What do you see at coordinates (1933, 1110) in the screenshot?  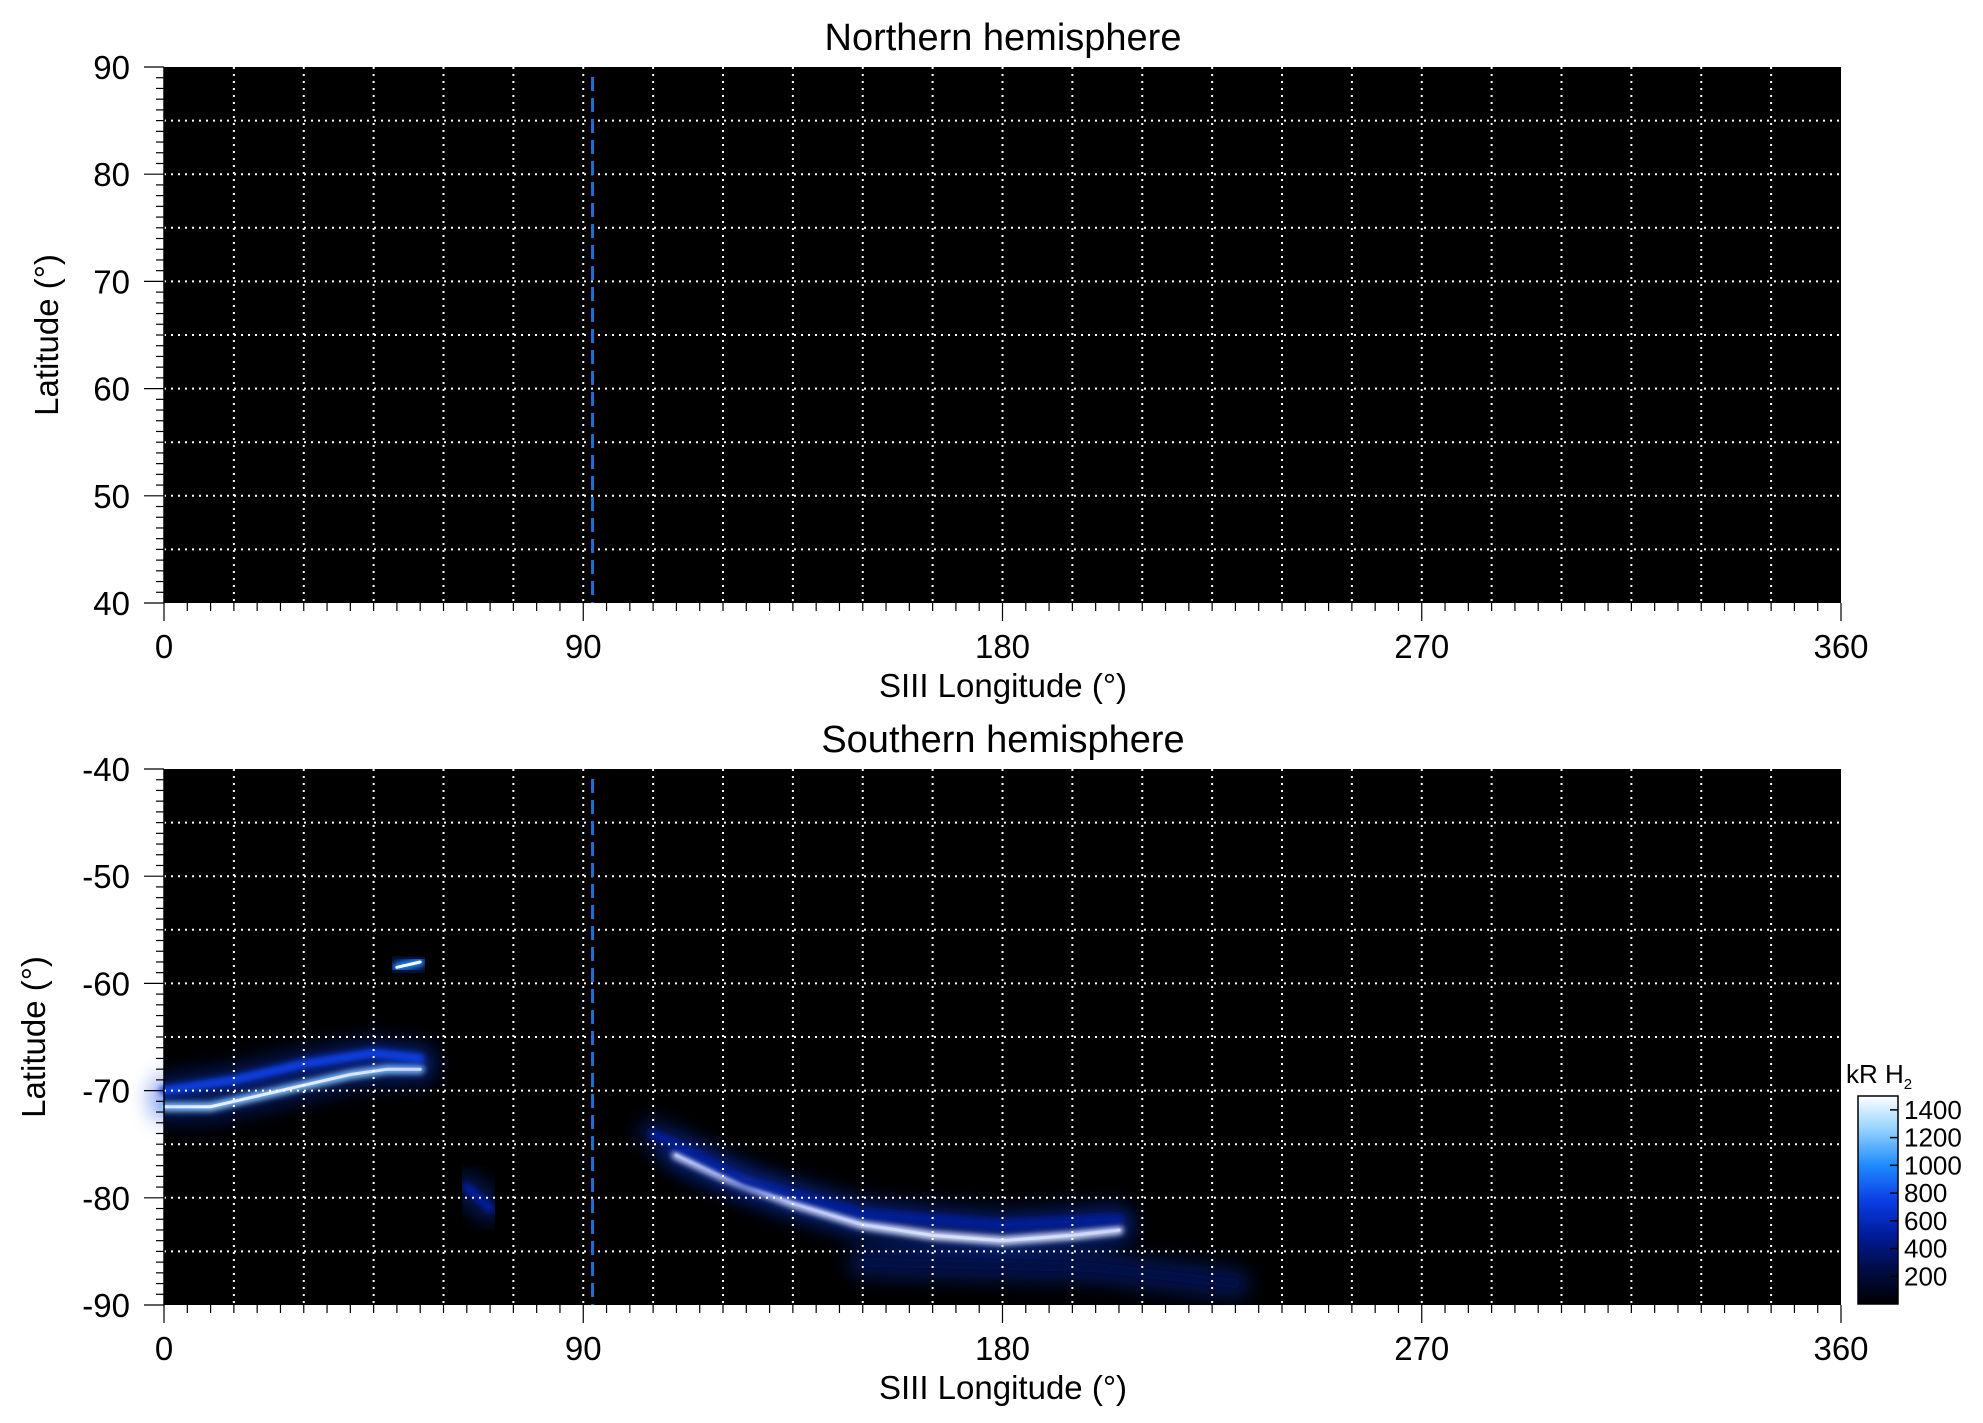 I see `colorbar-tick-label: 1400` at bounding box center [1933, 1110].